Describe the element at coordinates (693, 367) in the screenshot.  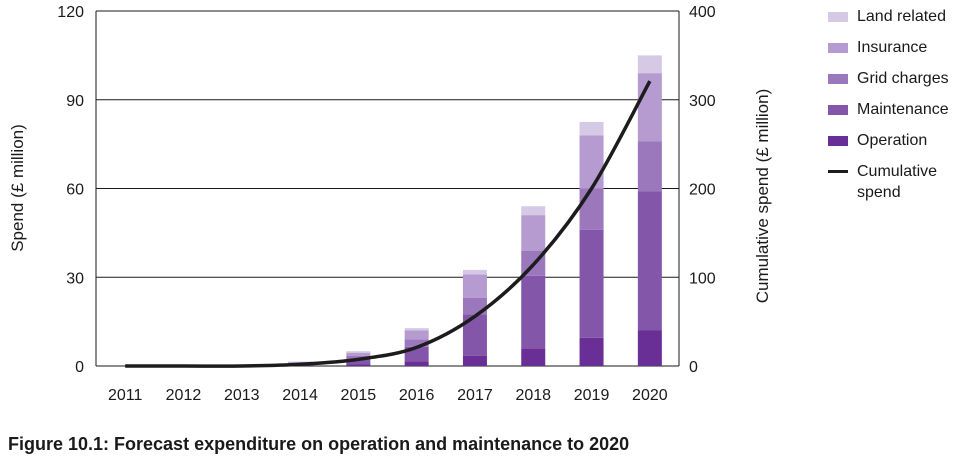
I see `right-tick-label: 0` at that location.